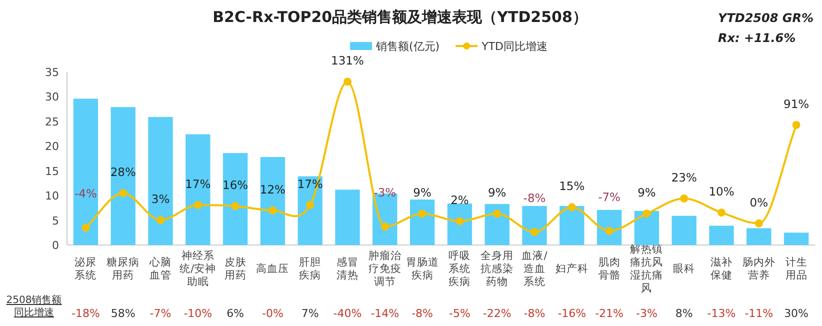 The height and width of the screenshot is (326, 822). Describe the element at coordinates (759, 202) in the screenshot. I see `data-label: 0%` at that location.